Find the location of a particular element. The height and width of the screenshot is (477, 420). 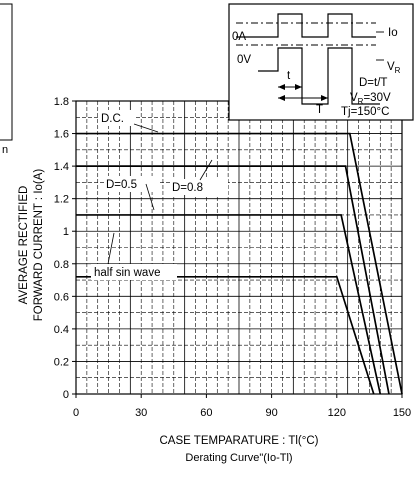

y-ticks: 0 0.2 0.4 0.6 0.8 1 1.2 1.4 1.6 1.8 is located at coordinates (65, 248).